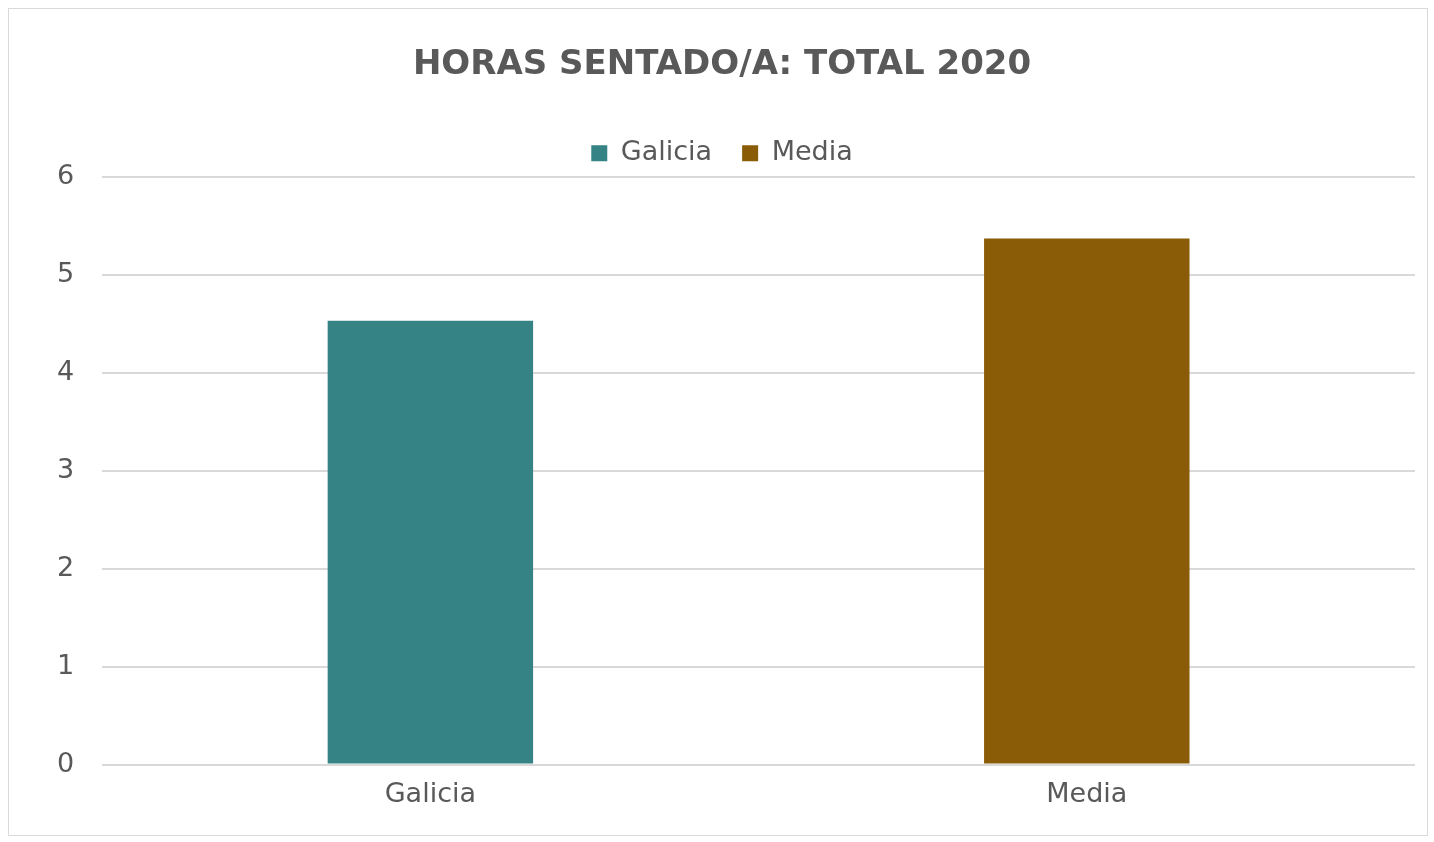 This screenshot has width=1434, height=842. What do you see at coordinates (666, 151) in the screenshot?
I see `legend-label: Galicia` at bounding box center [666, 151].